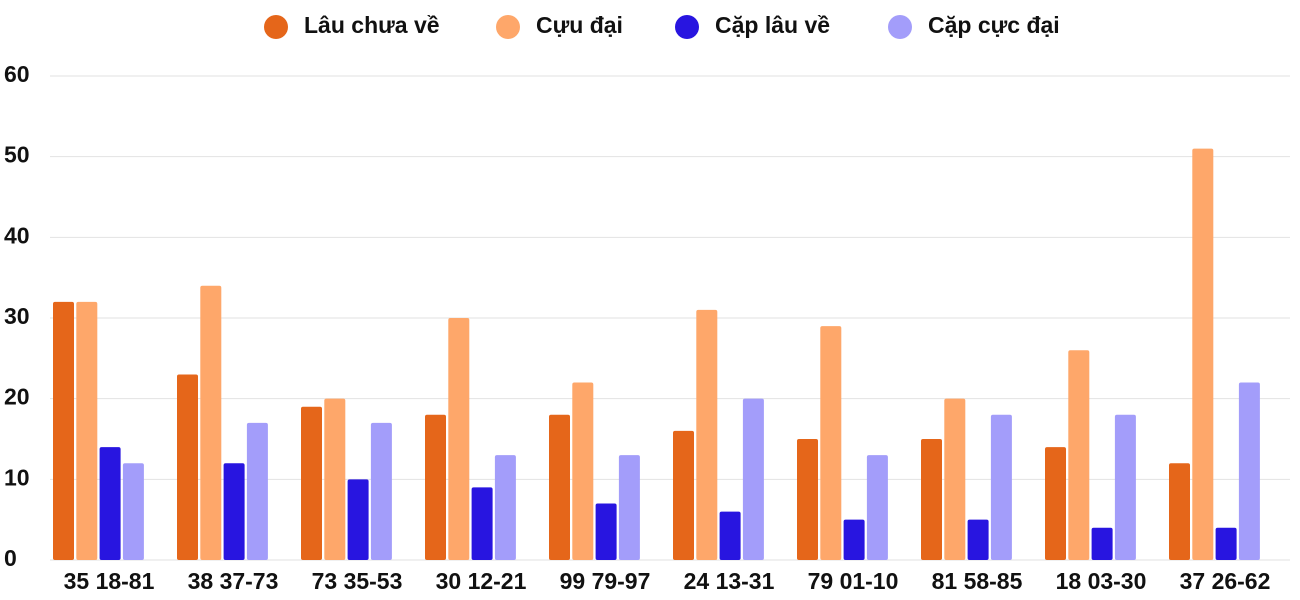  What do you see at coordinates (1101, 581) in the screenshot?
I see `x-tick-label: 18 03-30` at bounding box center [1101, 581].